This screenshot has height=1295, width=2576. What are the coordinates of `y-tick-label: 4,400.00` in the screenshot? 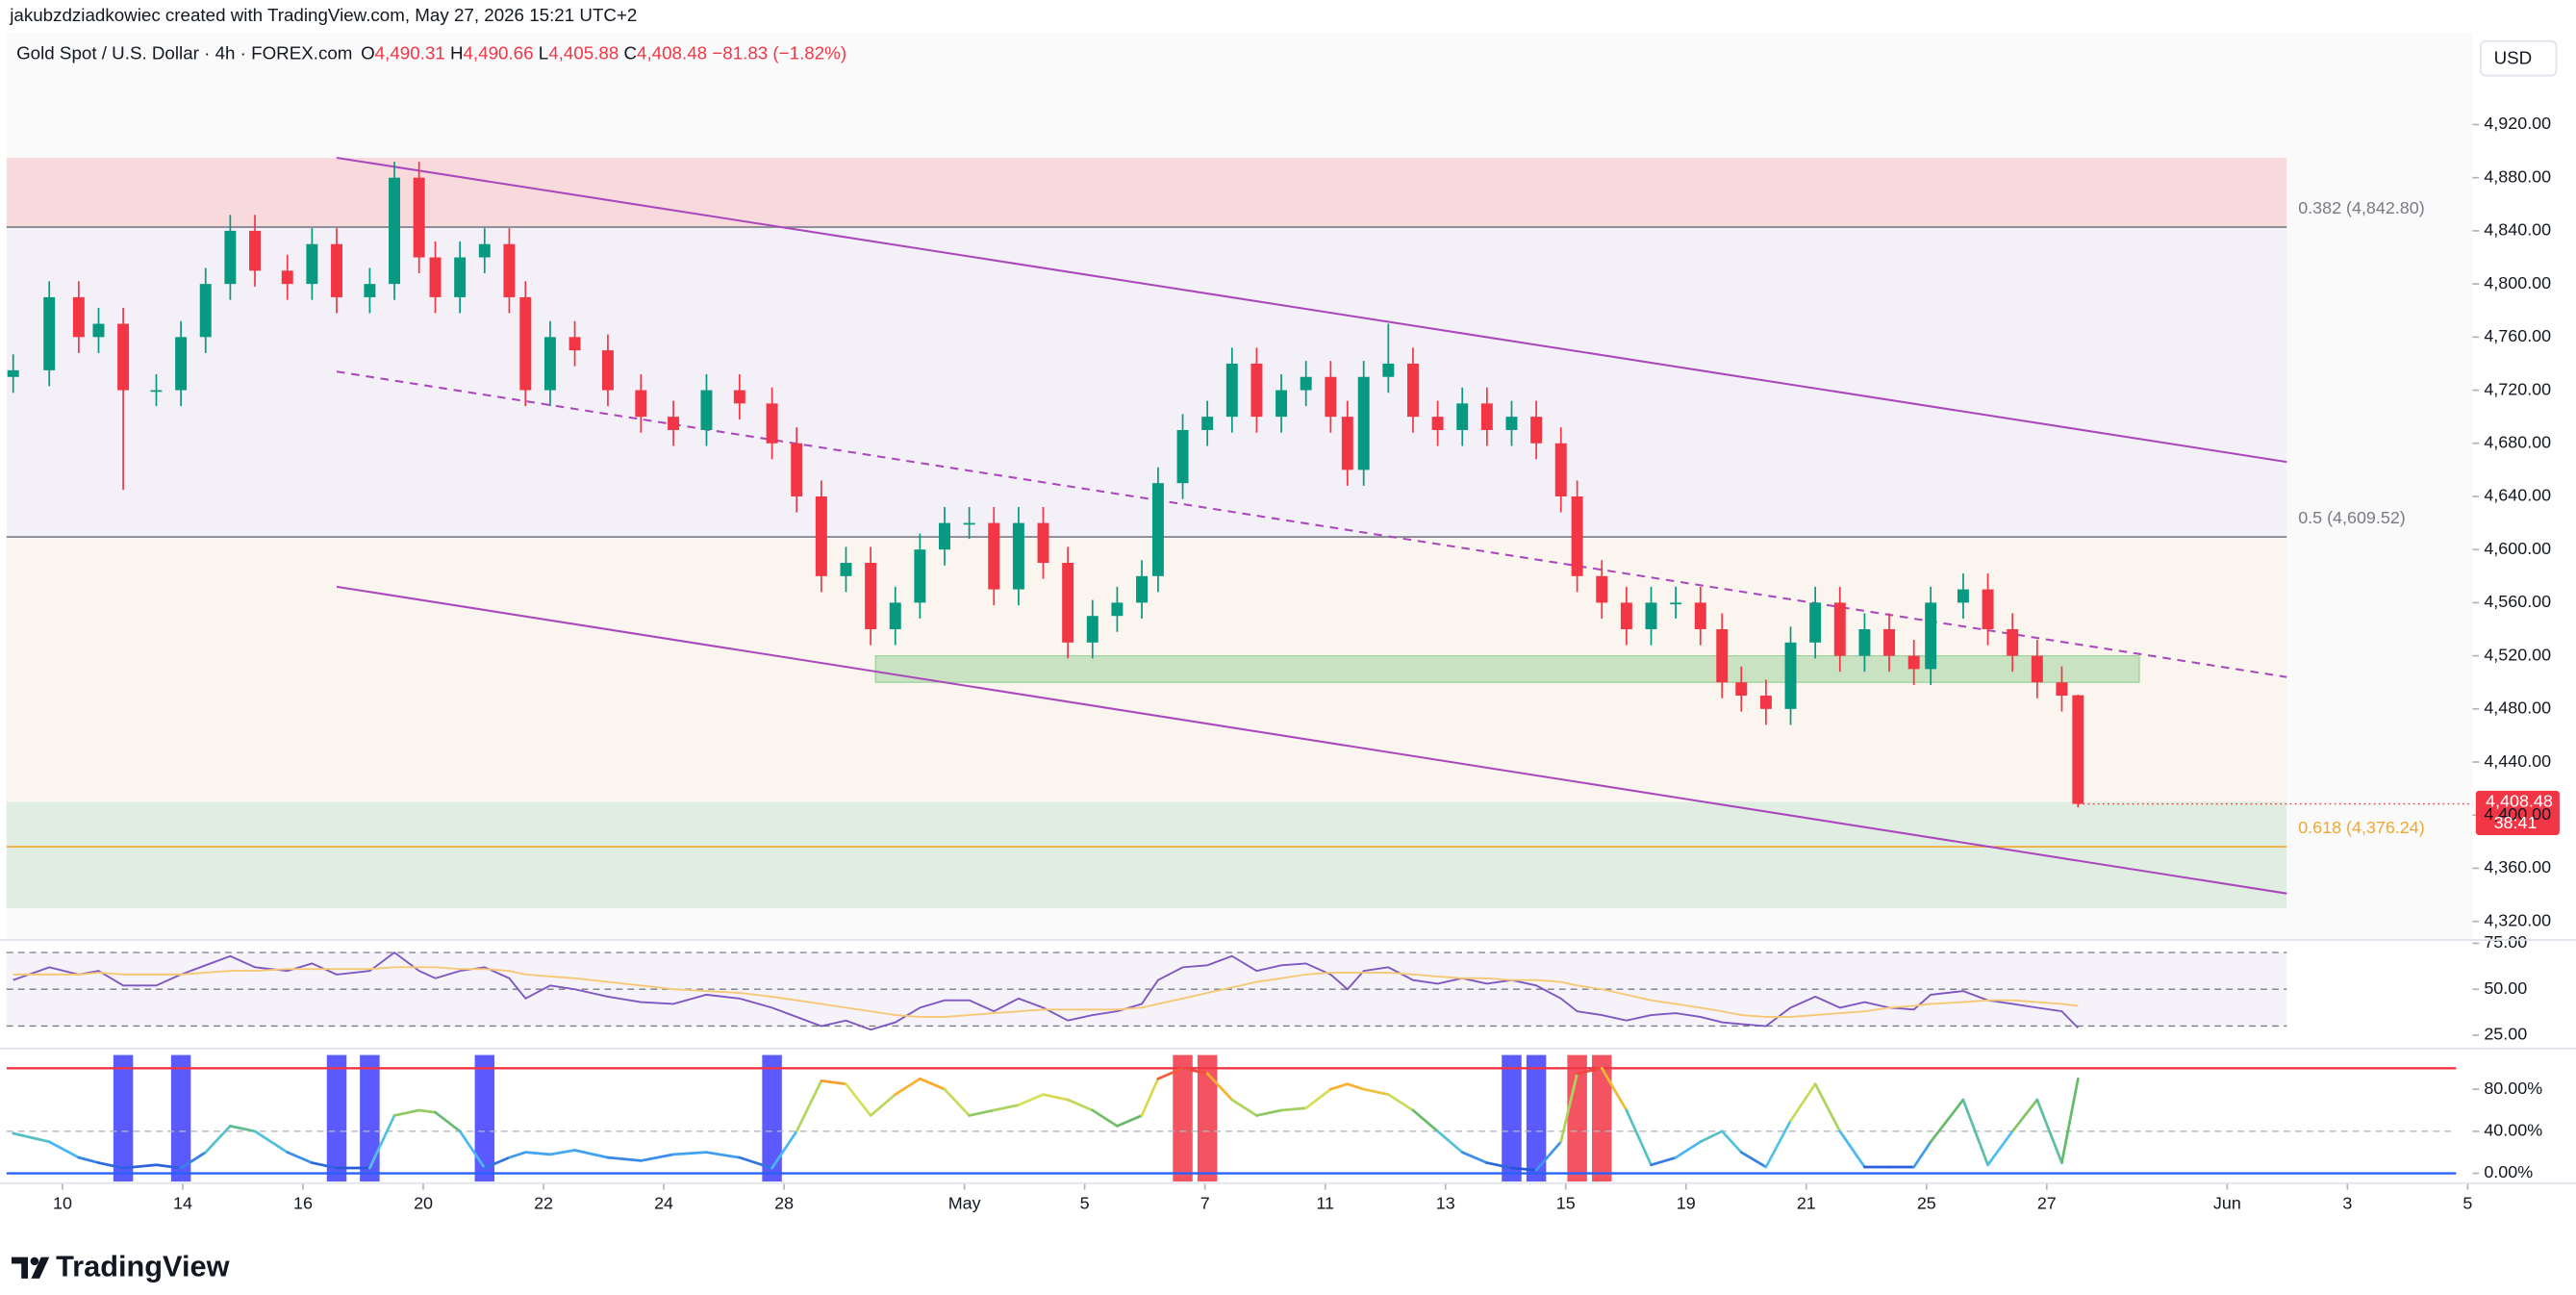 It's located at (2517, 814).